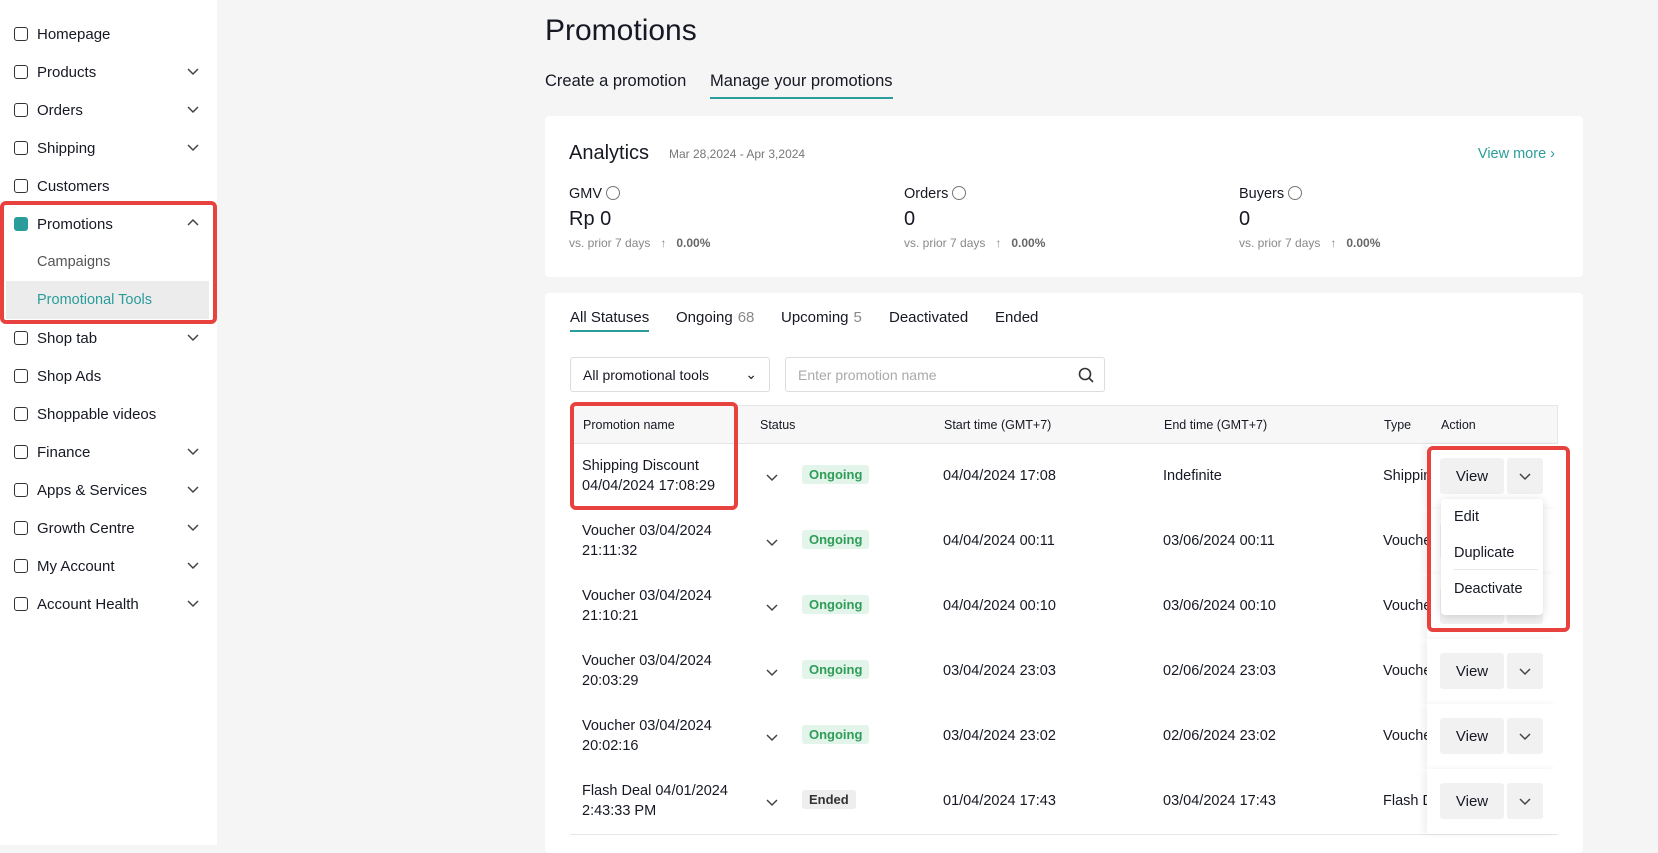  Describe the element at coordinates (629, 425) in the screenshot. I see `column-header: Promotion name` at that location.